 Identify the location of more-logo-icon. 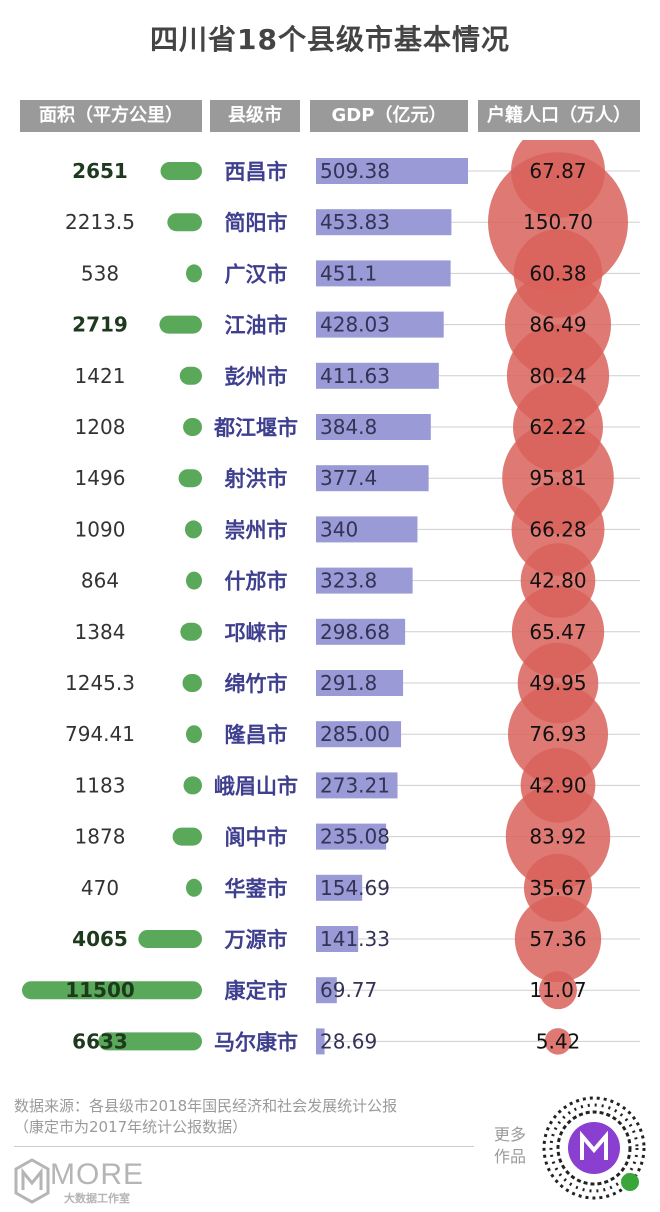
(32, 1181).